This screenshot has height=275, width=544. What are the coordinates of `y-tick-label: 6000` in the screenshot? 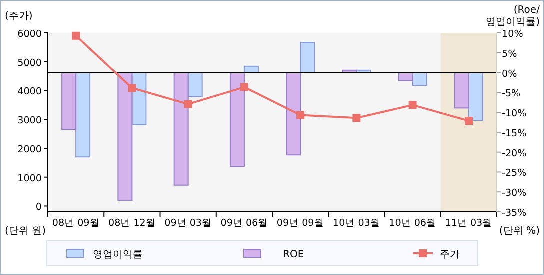 It's located at (30, 34).